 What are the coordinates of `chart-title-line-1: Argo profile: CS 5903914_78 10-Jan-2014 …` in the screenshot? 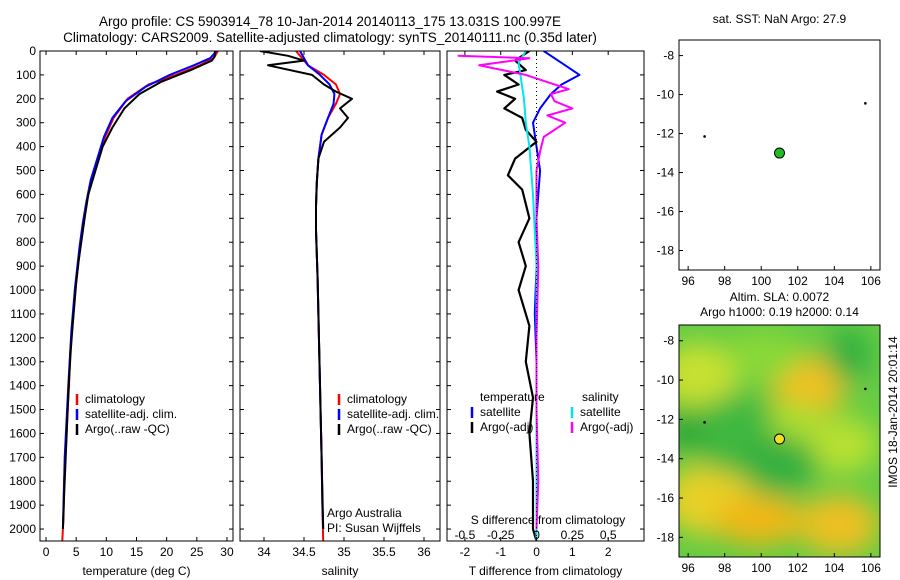 It's located at (330, 21).